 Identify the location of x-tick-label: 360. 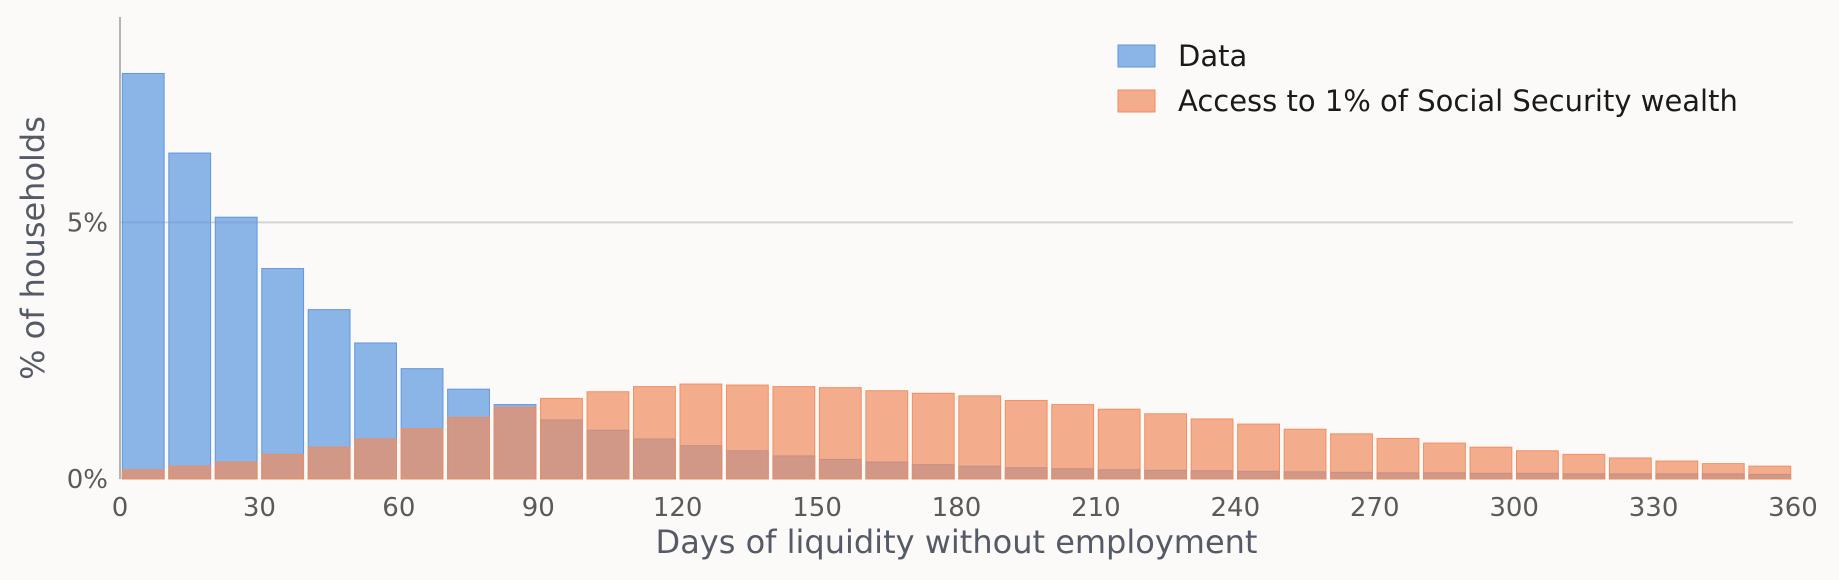
(1793, 508).